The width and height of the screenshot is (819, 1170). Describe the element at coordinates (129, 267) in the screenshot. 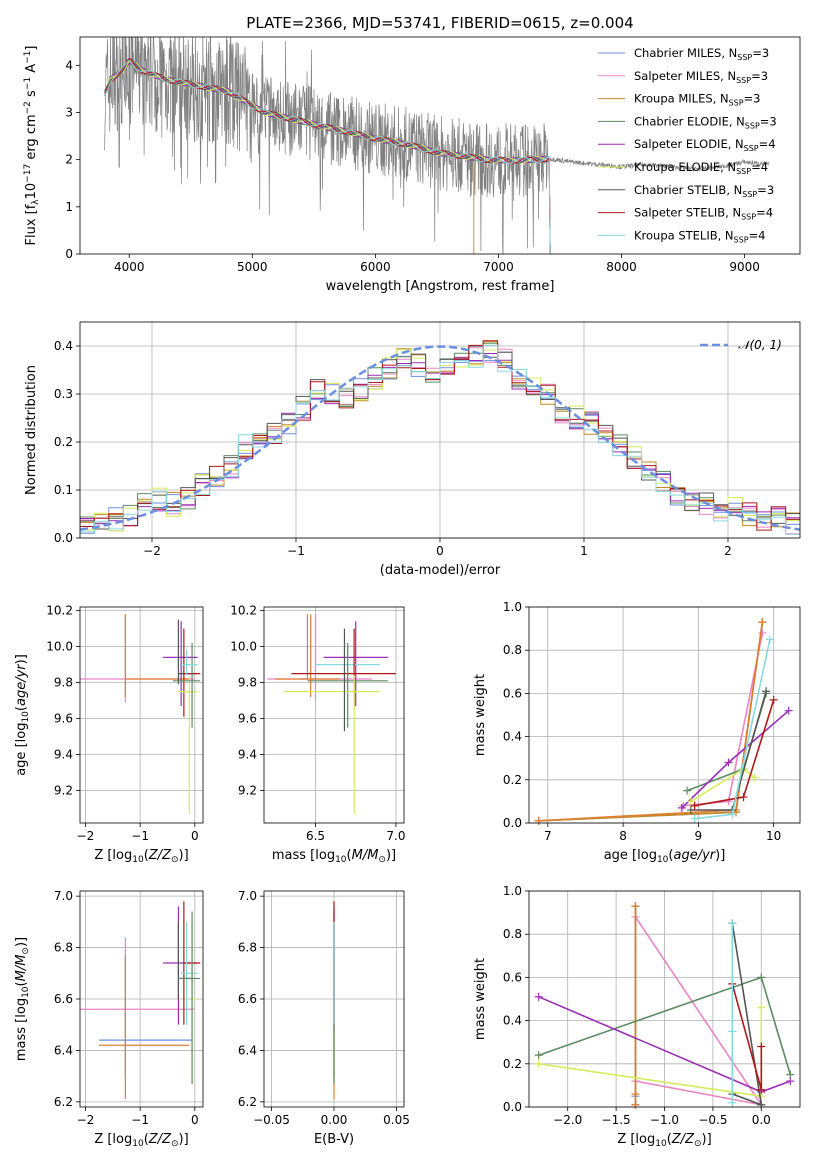

I see `x-tick-label: 4000` at that location.